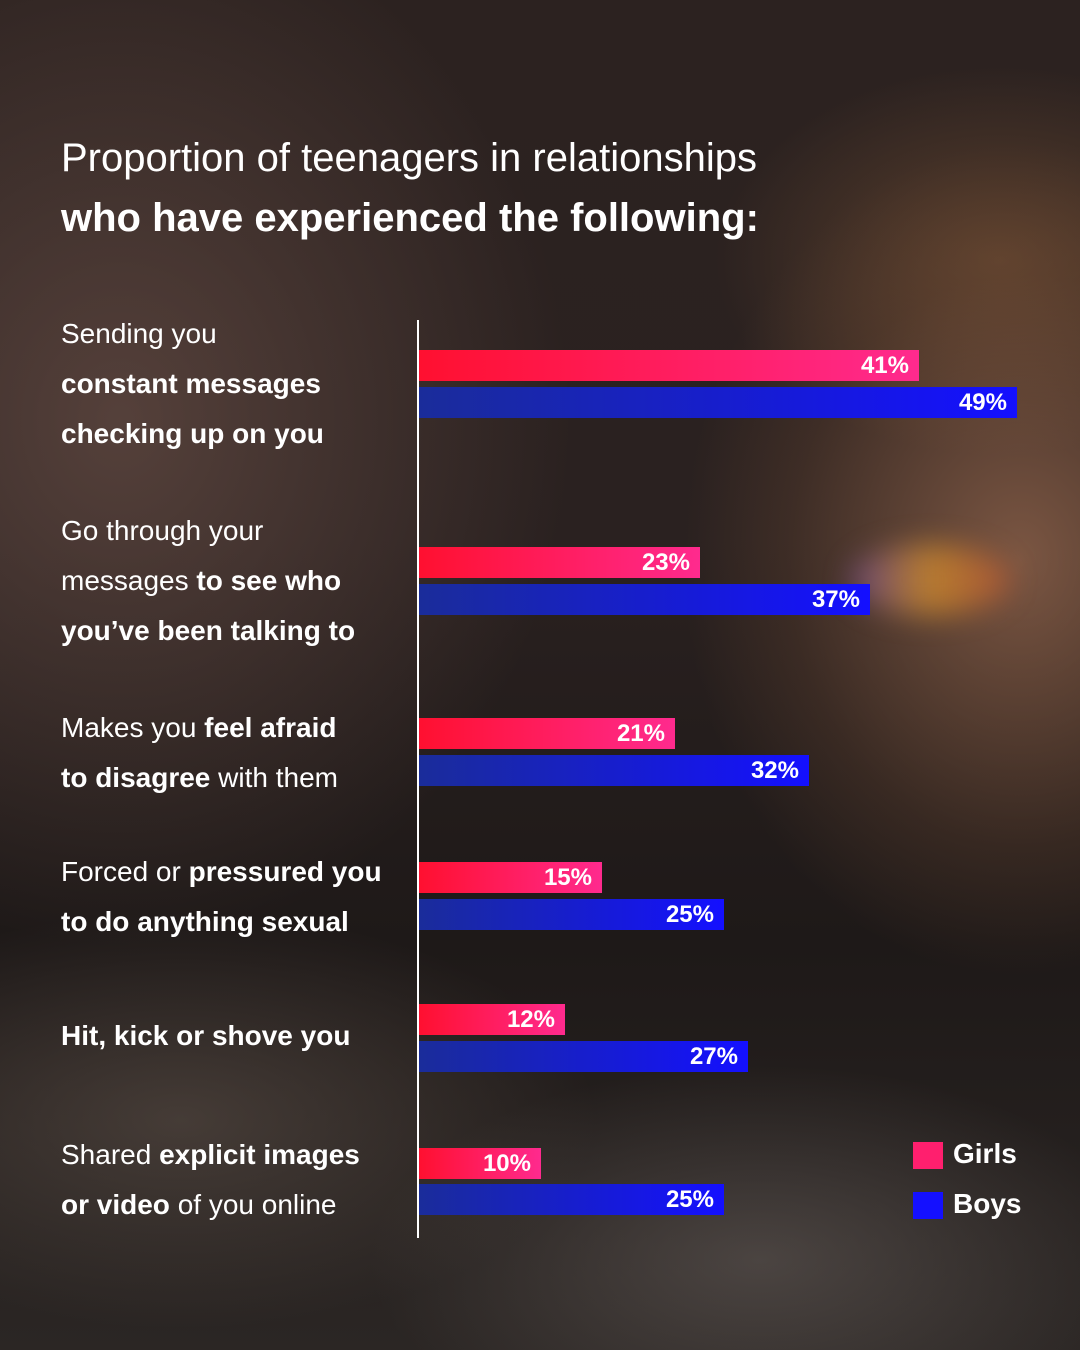 This screenshot has height=1350, width=1080. I want to click on axis-line, so click(418, 779).